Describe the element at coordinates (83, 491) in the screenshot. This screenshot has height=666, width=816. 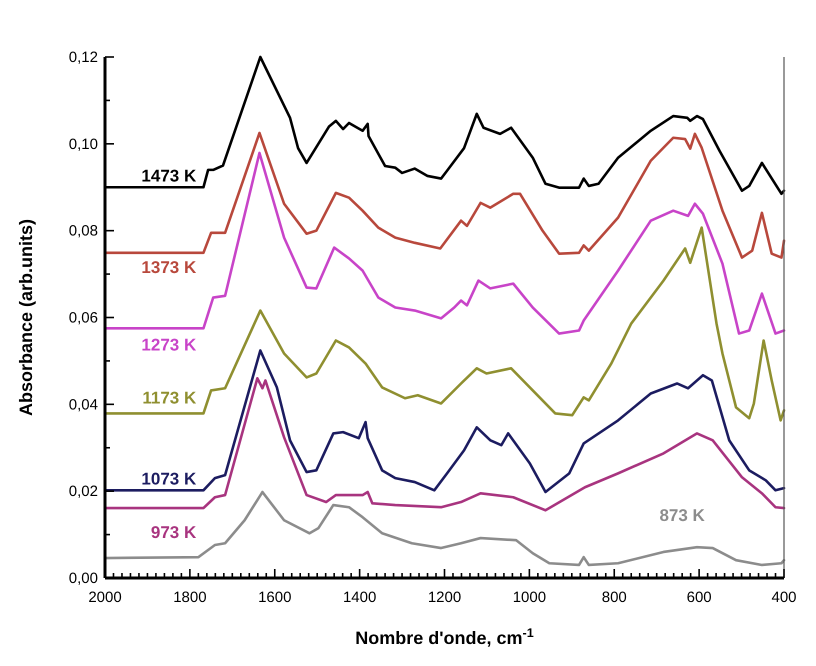
I see `y-tick-label: 0,02` at that location.